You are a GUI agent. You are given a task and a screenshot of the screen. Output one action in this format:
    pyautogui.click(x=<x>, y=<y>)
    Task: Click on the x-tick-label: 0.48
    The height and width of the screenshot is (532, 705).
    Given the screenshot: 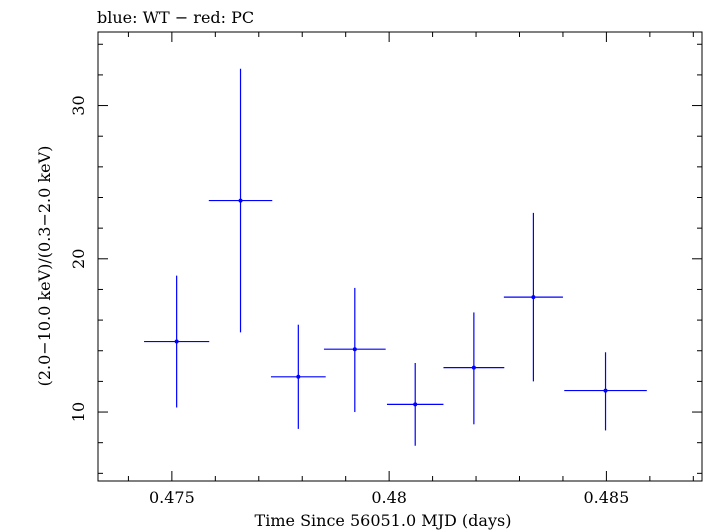 What is the action you would take?
    pyautogui.click(x=389, y=497)
    